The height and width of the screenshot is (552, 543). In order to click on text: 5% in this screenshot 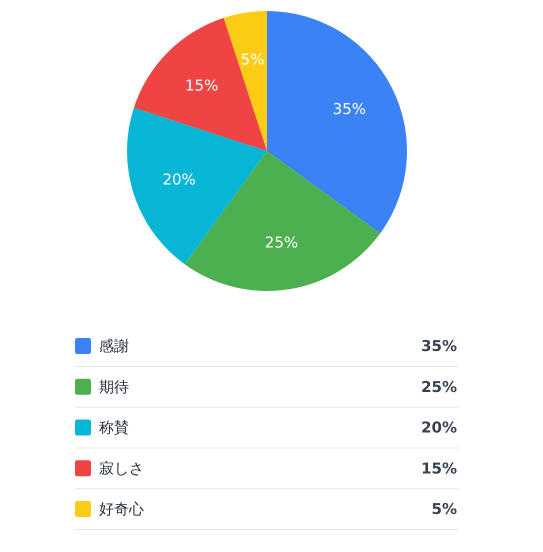, I will do `click(444, 509)`.